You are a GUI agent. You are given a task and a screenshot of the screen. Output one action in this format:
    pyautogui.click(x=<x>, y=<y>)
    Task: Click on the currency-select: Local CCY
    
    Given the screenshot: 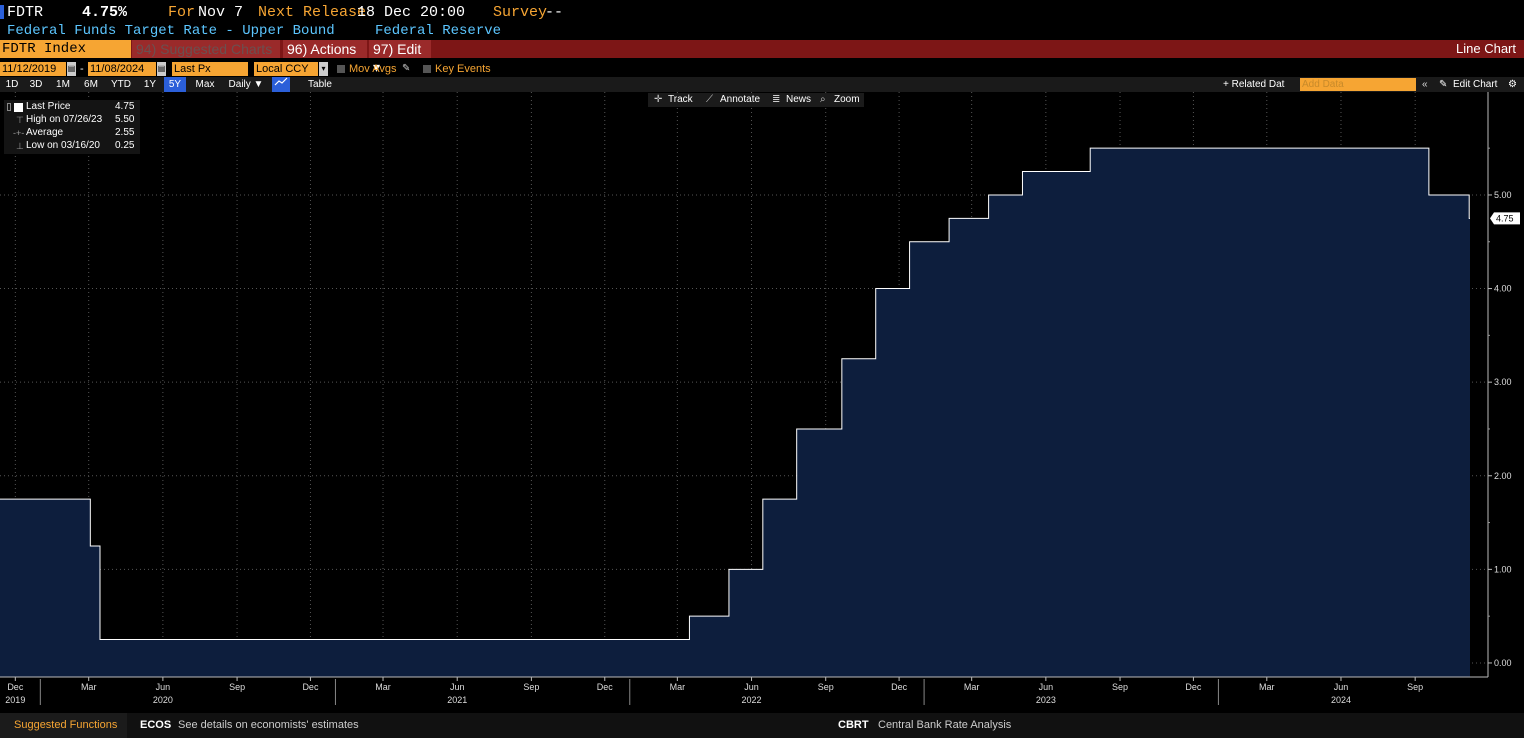 What is the action you would take?
    pyautogui.click(x=286, y=69)
    